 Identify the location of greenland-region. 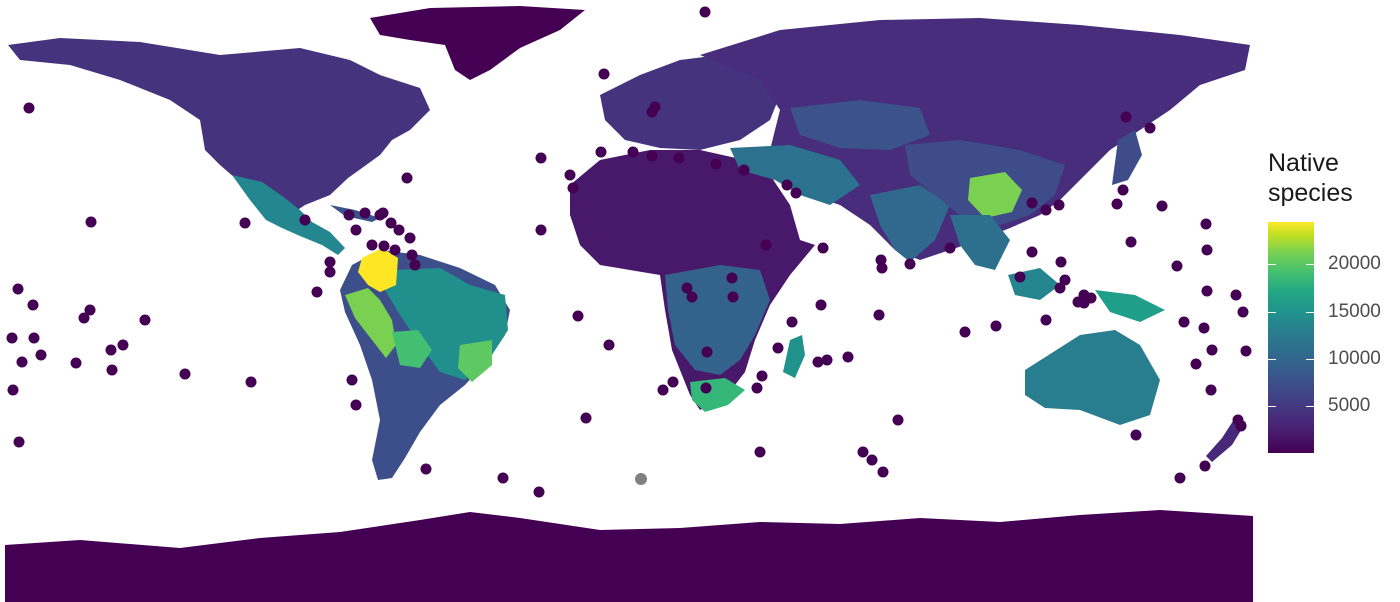
(477, 43).